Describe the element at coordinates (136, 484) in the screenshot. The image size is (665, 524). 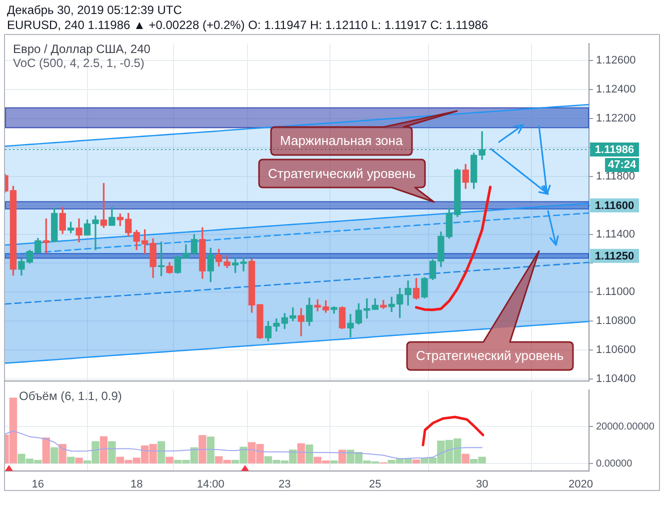
I see `x-tick-label: 18` at that location.